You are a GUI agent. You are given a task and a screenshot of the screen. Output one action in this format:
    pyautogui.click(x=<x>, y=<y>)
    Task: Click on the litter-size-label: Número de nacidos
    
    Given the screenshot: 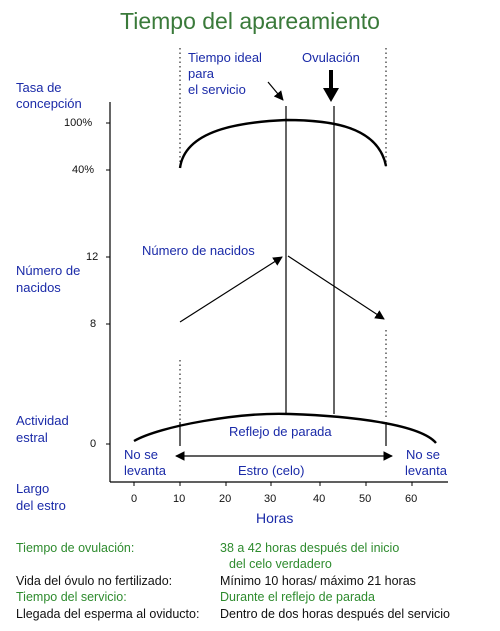 What is the action you would take?
    pyautogui.click(x=198, y=250)
    